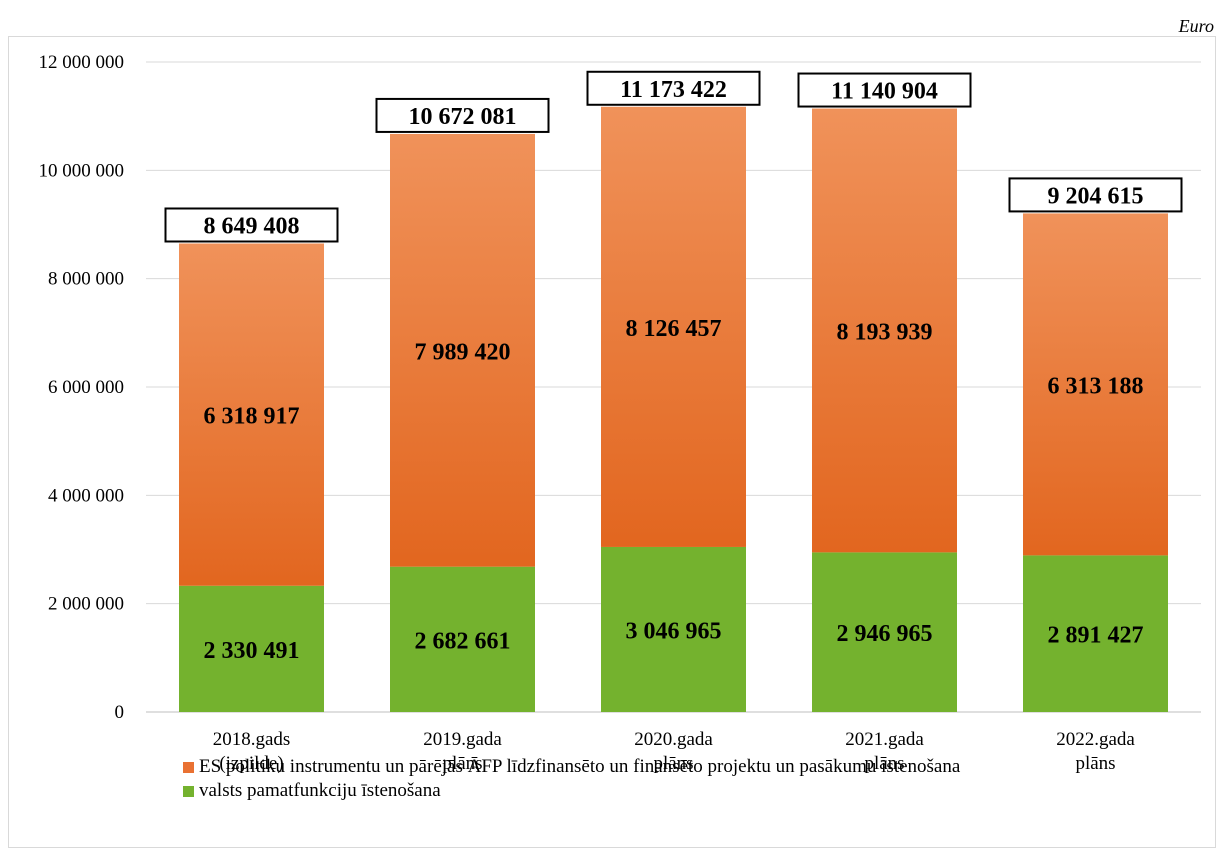  I want to click on x-category-label: 2020.gada, so click(673, 739).